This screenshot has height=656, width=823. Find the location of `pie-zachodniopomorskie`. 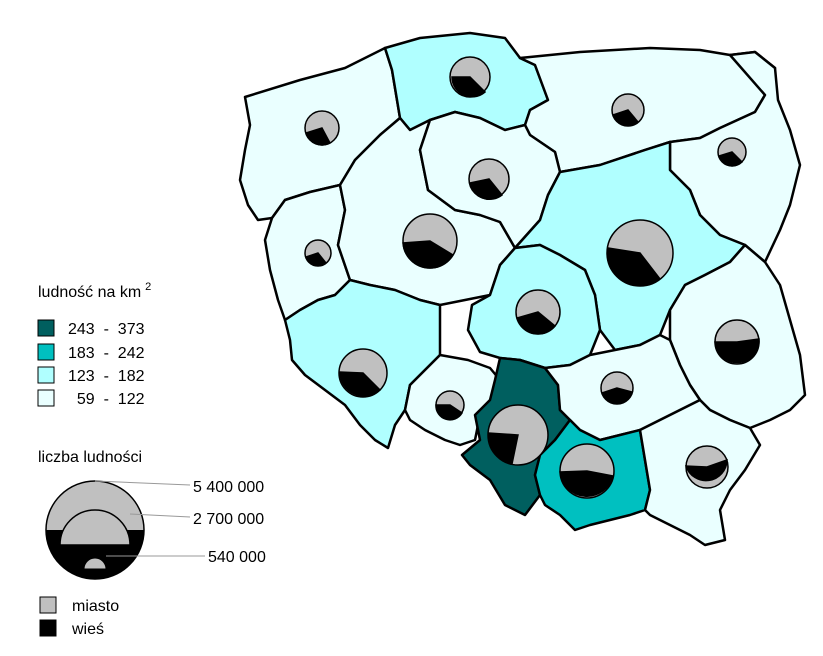

pie-zachodniopomorskie is located at coordinates (322, 128).